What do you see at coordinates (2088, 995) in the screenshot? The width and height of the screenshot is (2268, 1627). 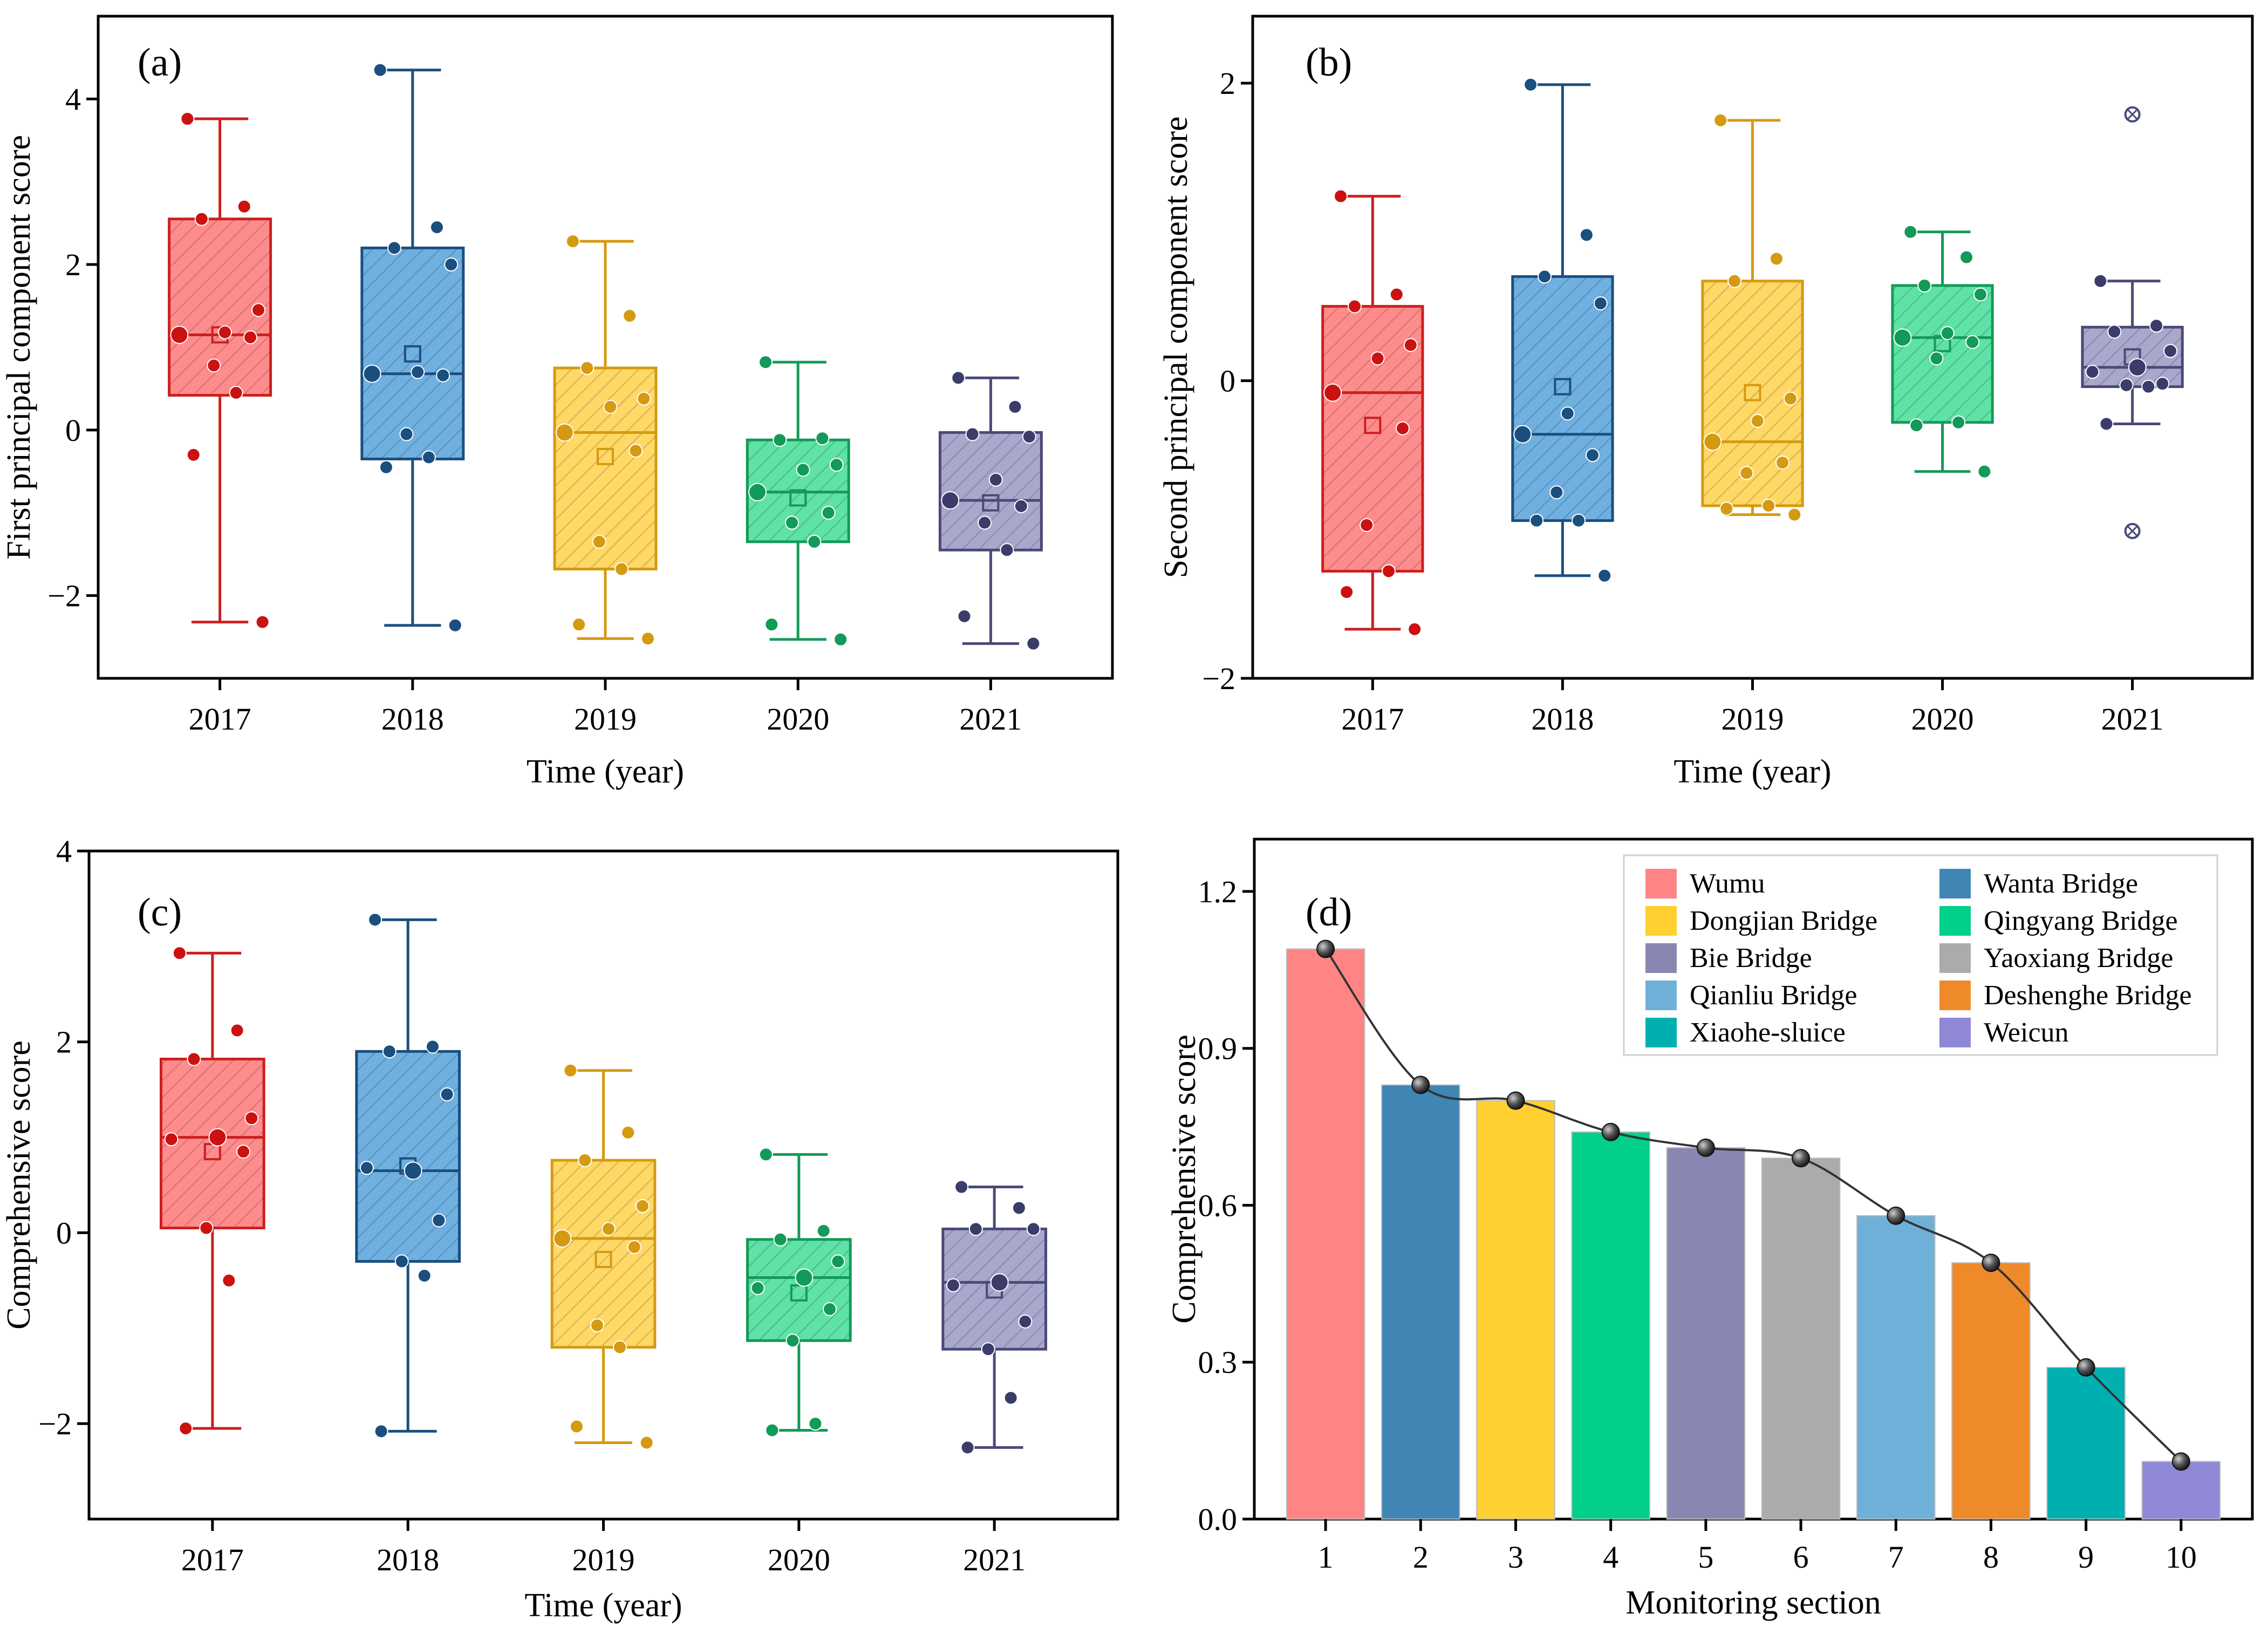 I see `legend-label: Deshenghe Bridge` at bounding box center [2088, 995].